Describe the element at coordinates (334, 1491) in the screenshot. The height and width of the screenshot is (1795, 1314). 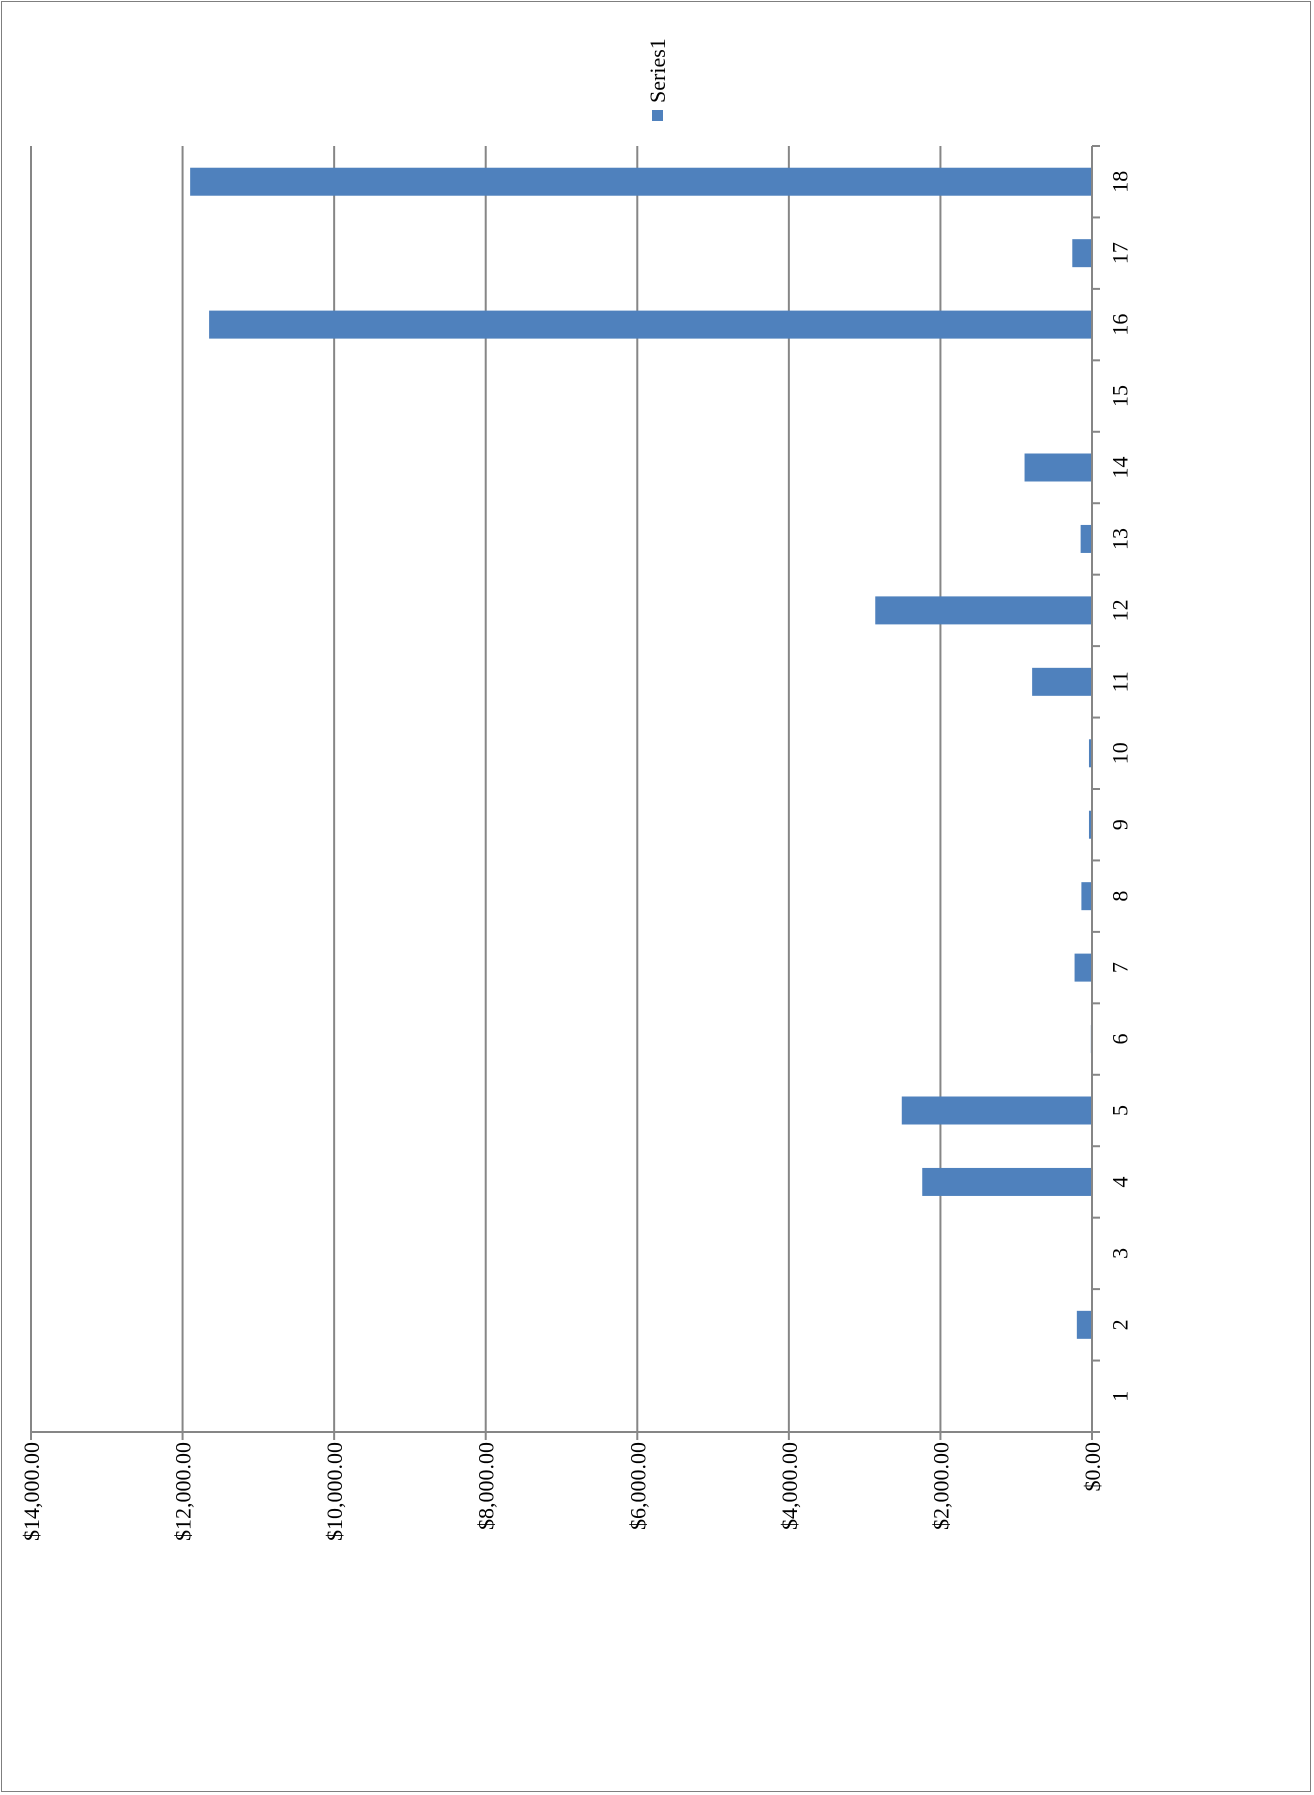
I see `value-tick-label: $10,000.00` at that location.